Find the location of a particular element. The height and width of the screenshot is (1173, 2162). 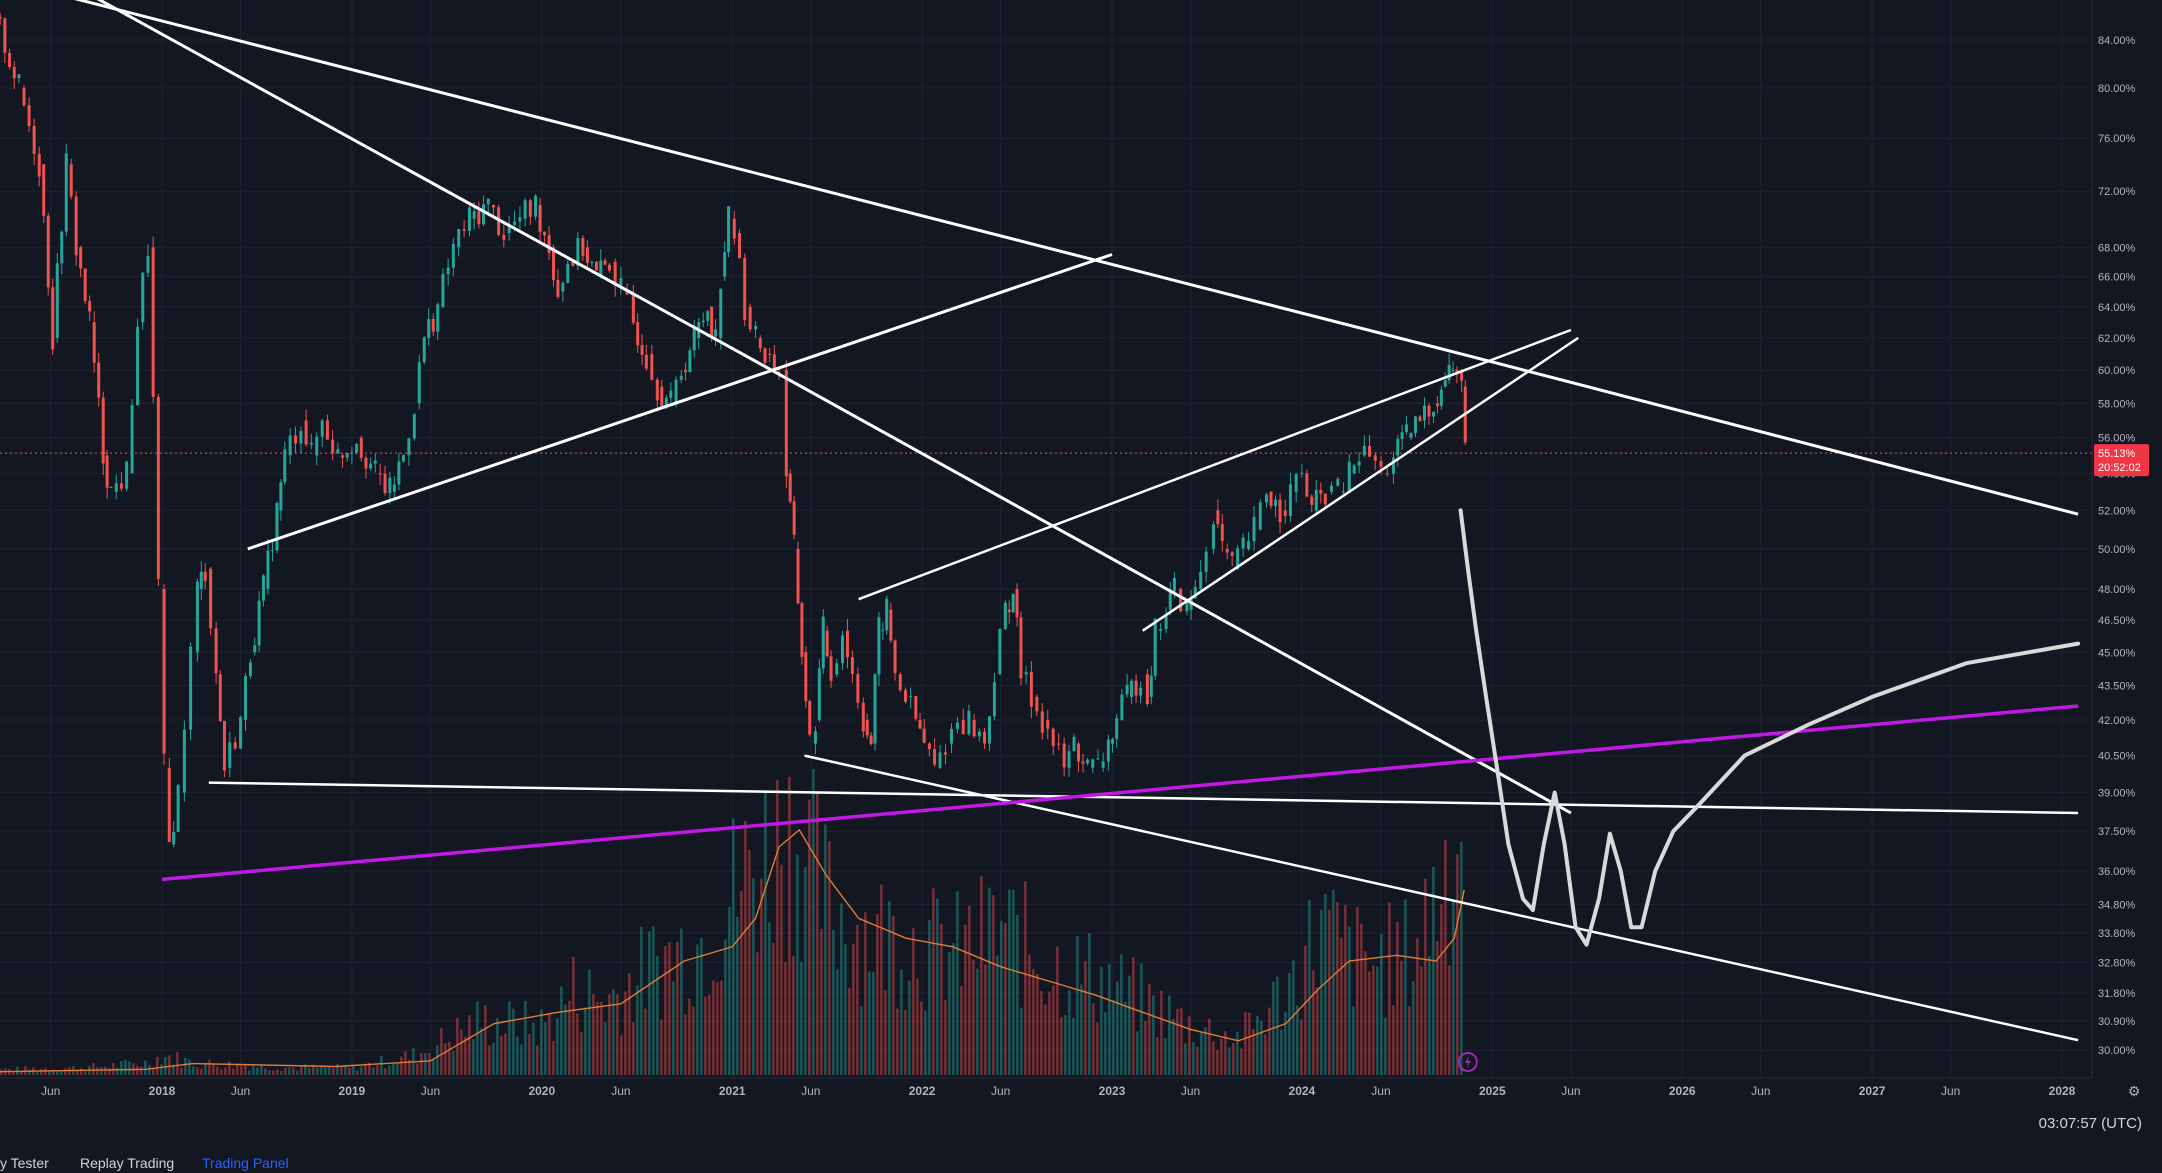

settings-gear-icon: ⚙ is located at coordinates (2134, 1091).